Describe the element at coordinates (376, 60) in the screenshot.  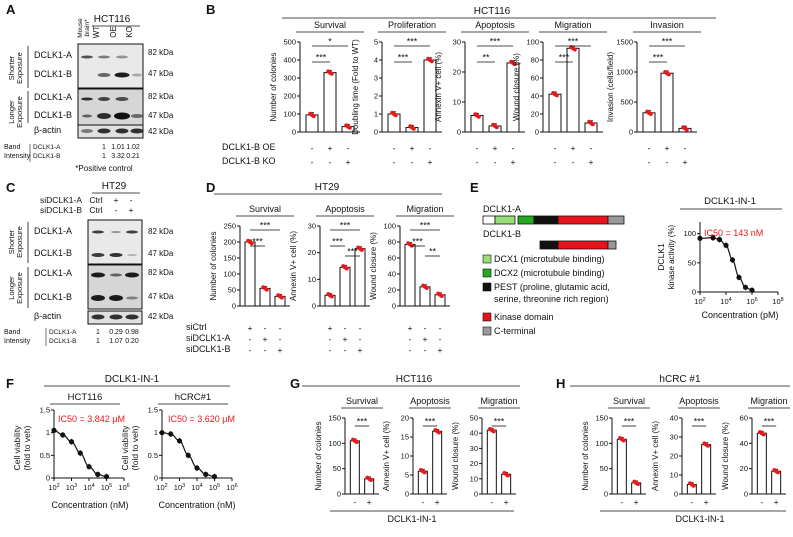
I see `y-tick-label: 4` at that location.